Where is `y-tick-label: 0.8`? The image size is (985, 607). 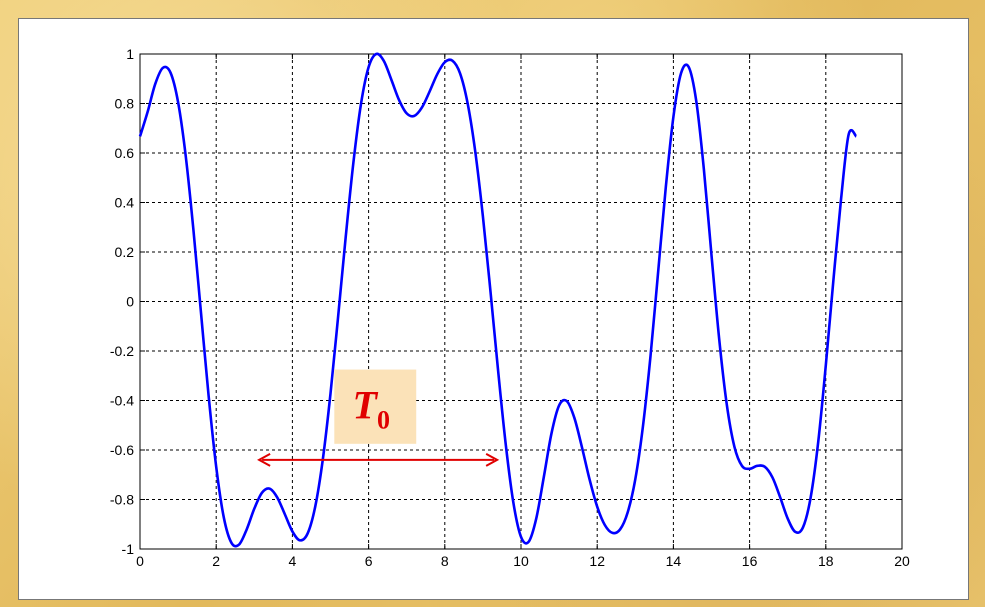
y-tick-label: 0.8 is located at coordinates (125, 104).